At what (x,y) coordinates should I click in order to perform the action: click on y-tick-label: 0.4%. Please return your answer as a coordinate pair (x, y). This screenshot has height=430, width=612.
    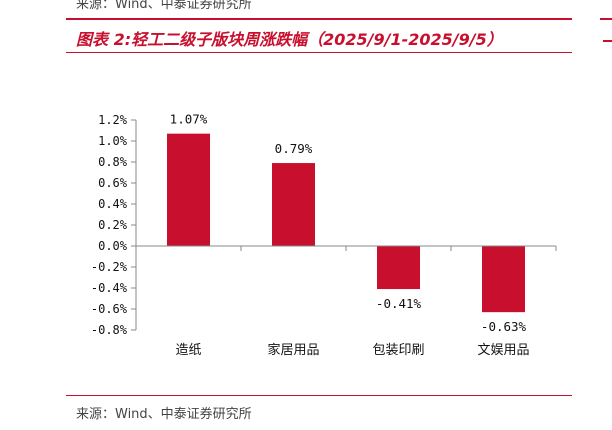
    Looking at the image, I should click on (113, 204).